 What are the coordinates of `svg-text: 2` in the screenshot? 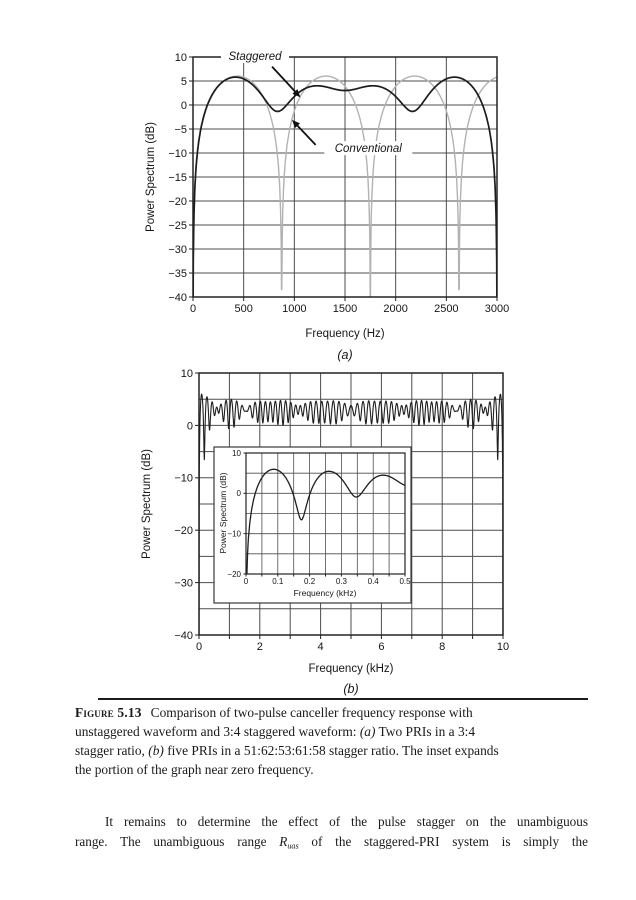 It's located at (260, 647).